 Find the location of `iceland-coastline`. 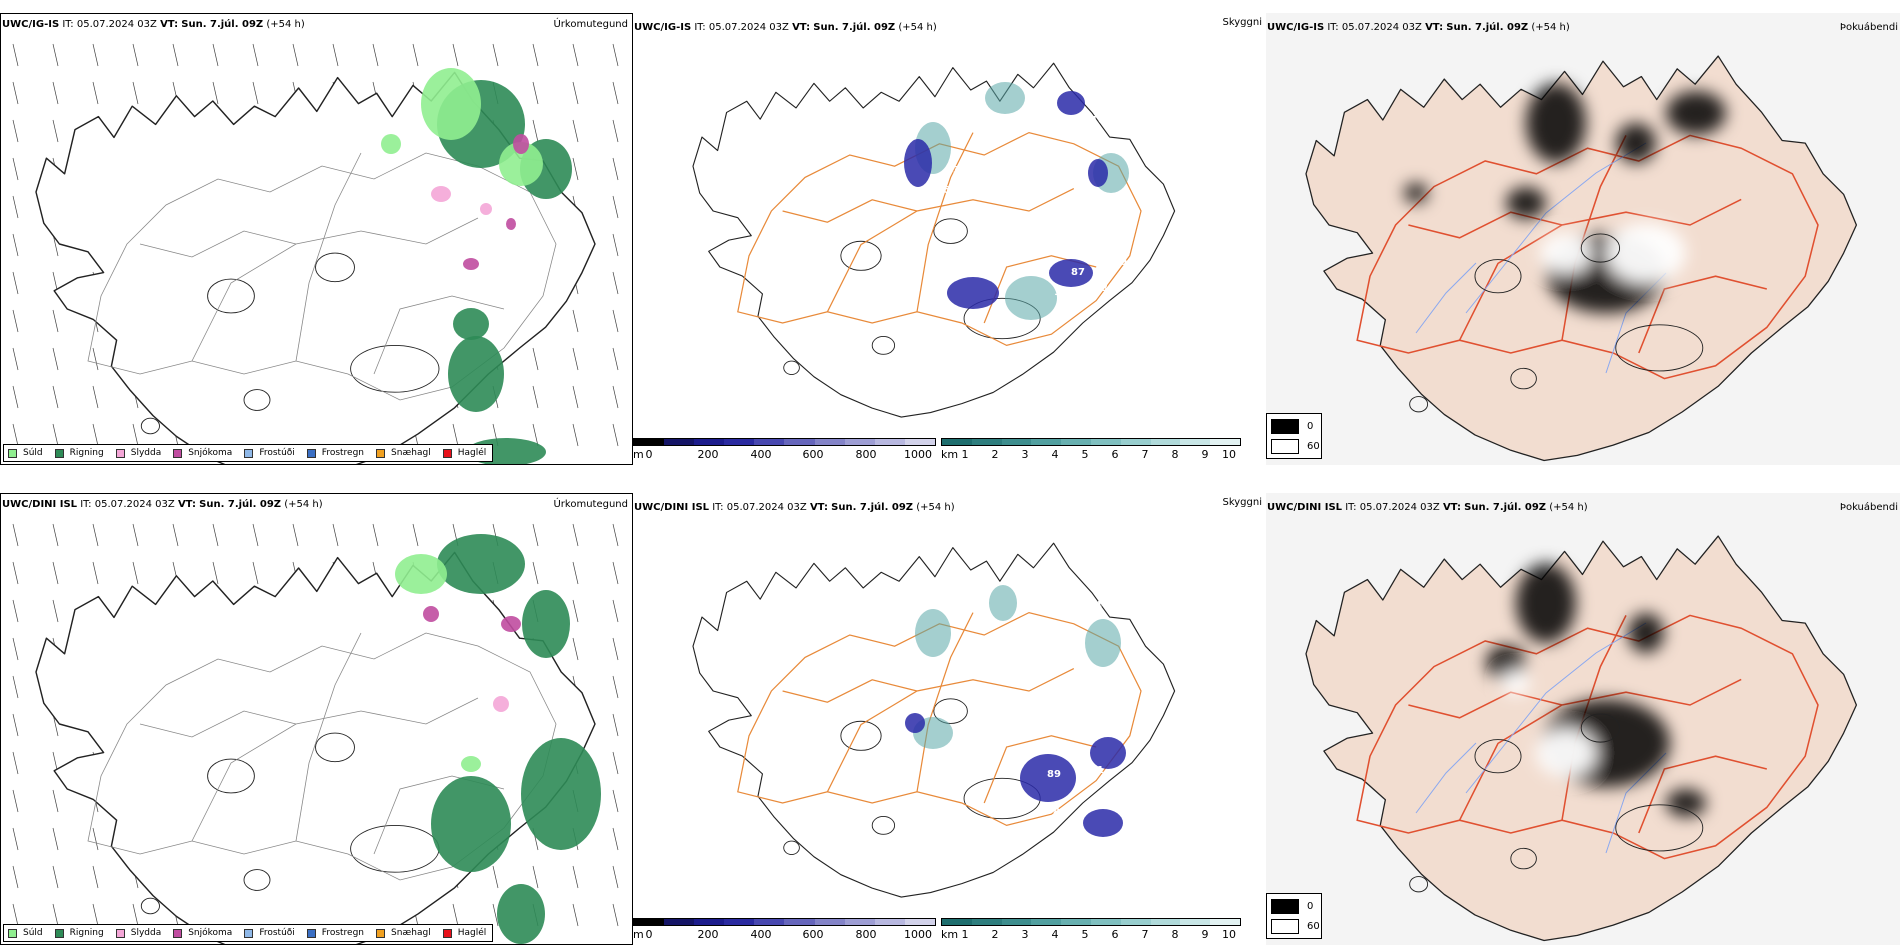

iceland-coastline is located at coordinates (934, 240).